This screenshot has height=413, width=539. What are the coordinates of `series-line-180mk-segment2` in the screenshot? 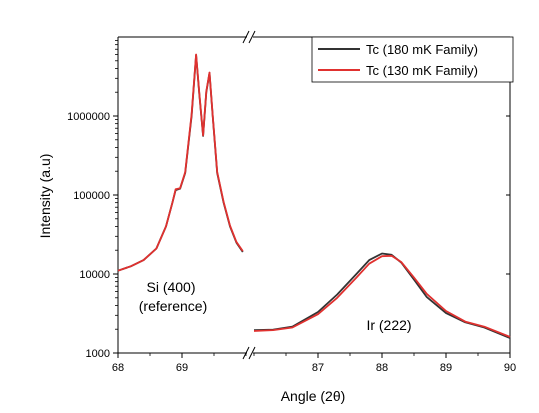 It's located at (382, 295).